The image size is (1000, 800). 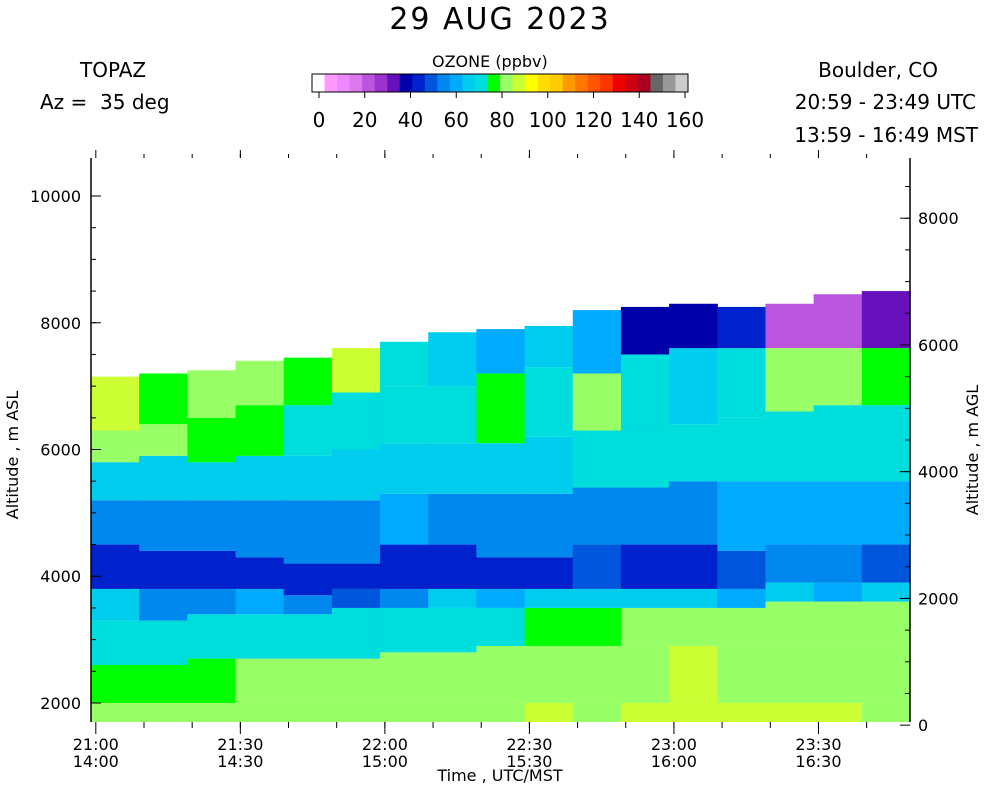 I want to click on x-tick-label-mst: 15:00, so click(x=385, y=761).